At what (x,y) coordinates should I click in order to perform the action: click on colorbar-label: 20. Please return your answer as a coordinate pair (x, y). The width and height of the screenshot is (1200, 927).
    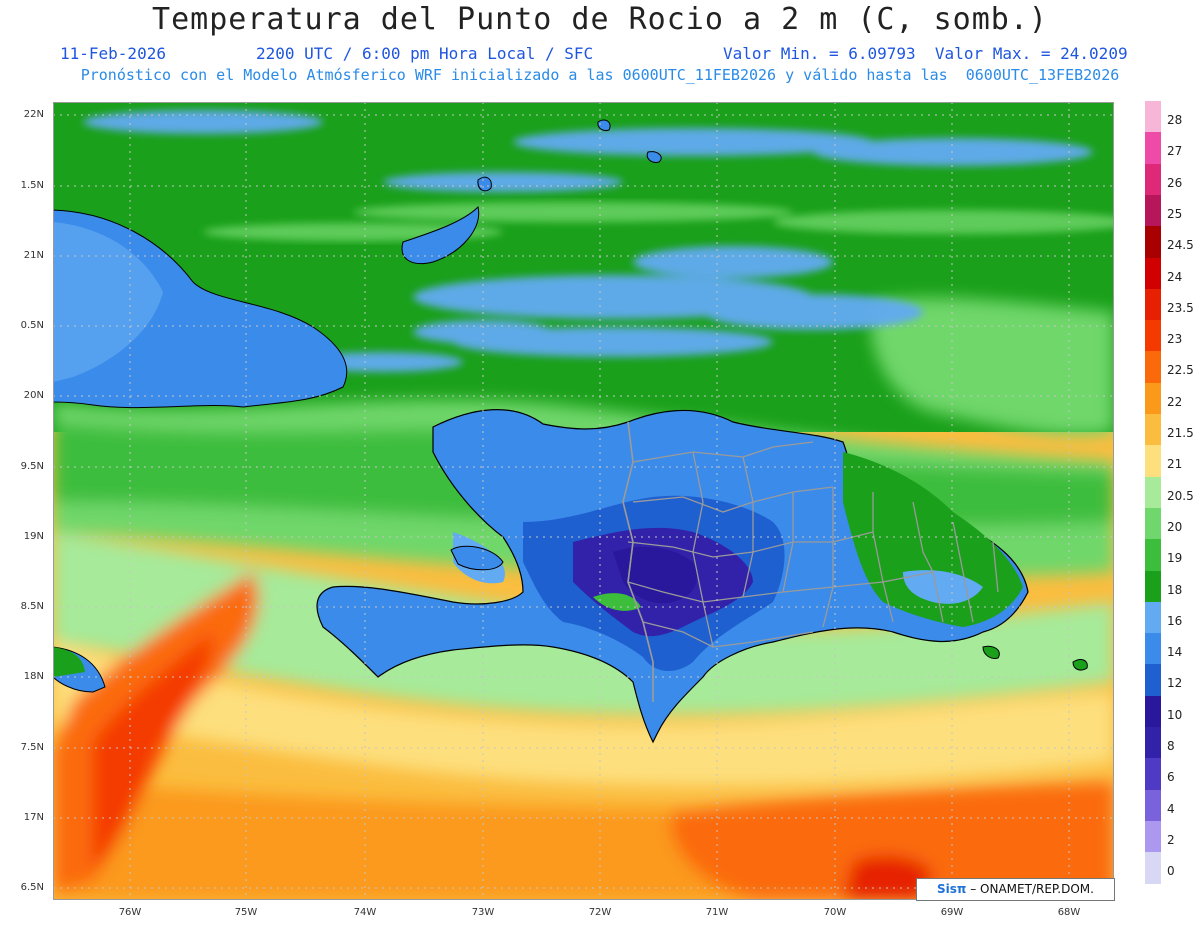
    Looking at the image, I should click on (1175, 526).